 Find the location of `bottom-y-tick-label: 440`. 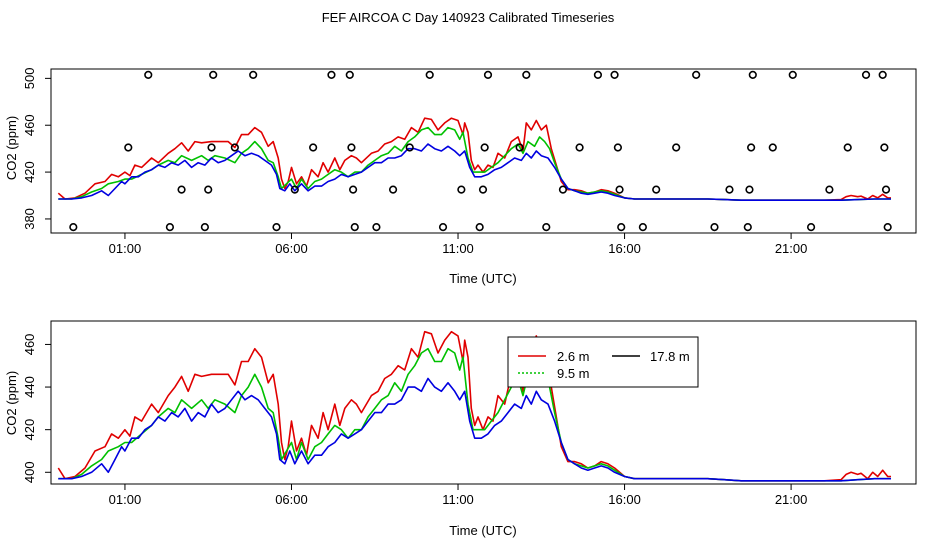

bottom-y-tick-label: 440 is located at coordinates (29, 387).